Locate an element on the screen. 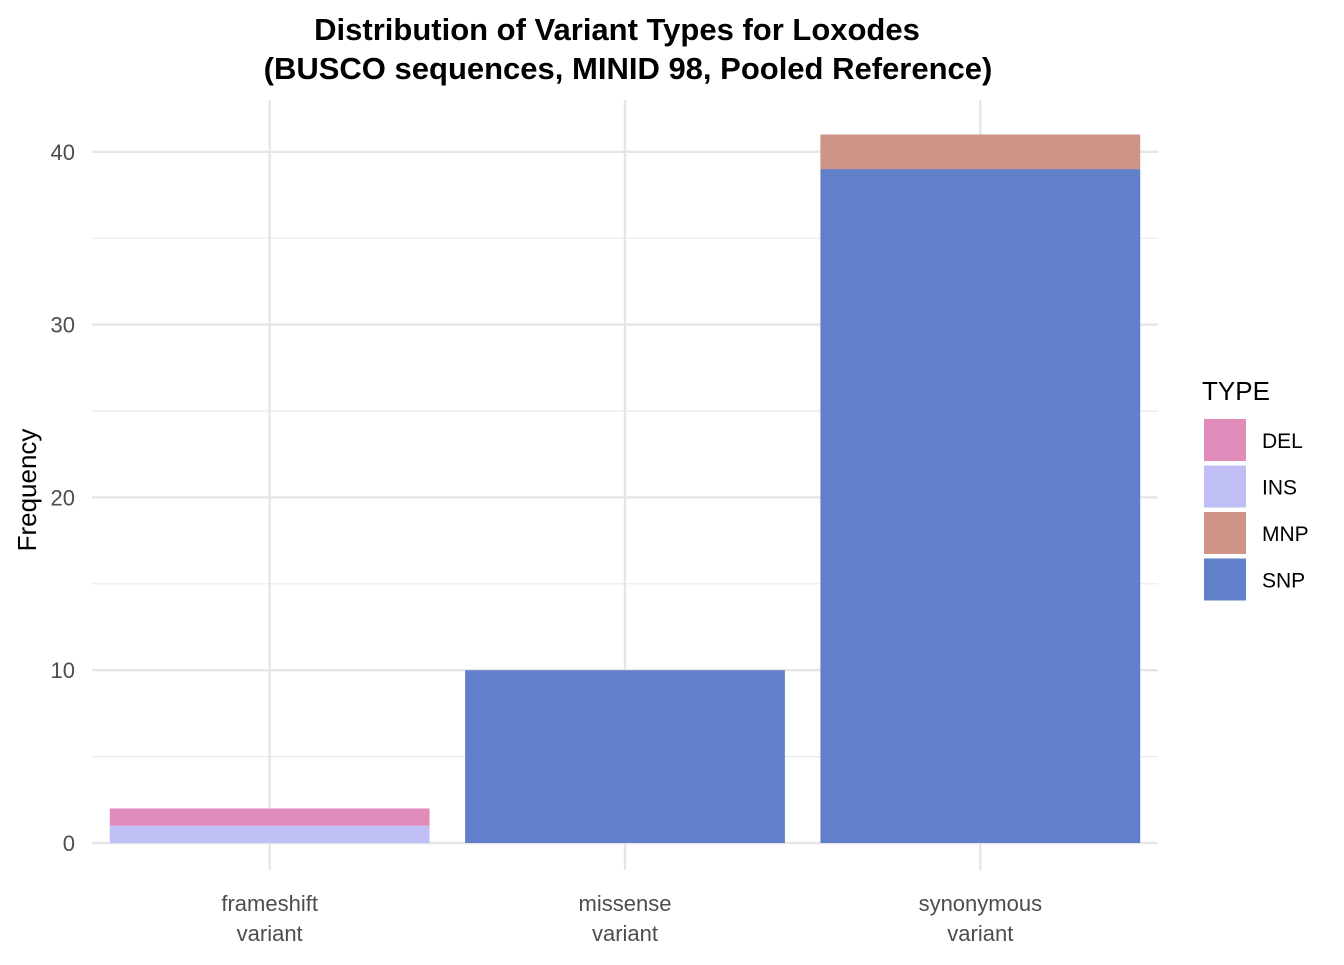 This screenshot has width=1344, height=965. legend-swatch-ins is located at coordinates (1225, 486).